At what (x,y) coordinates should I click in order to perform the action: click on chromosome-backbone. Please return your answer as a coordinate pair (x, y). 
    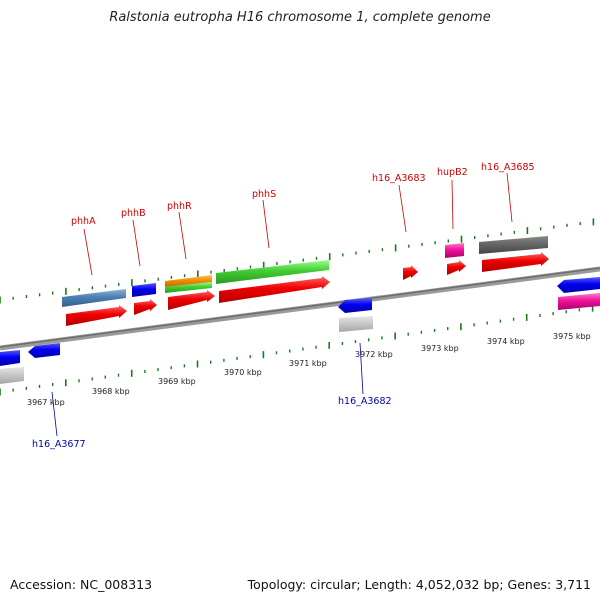
    Looking at the image, I should click on (300, 308).